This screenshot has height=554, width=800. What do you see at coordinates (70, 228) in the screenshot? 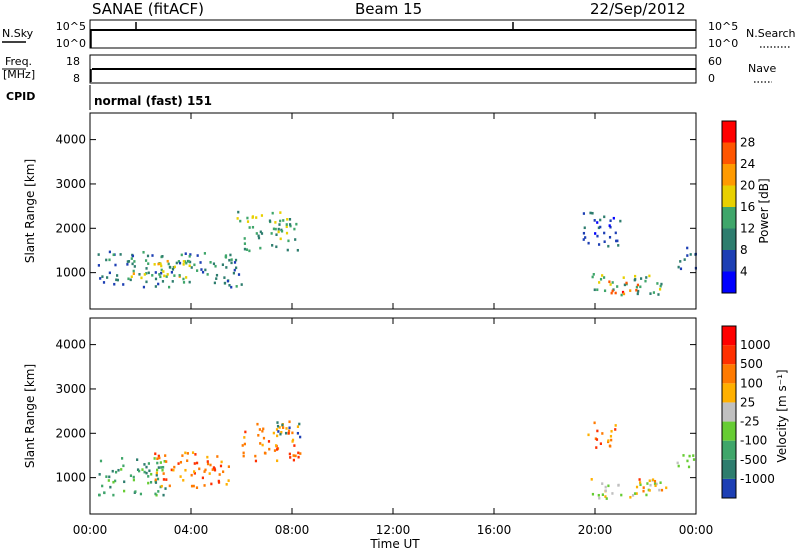
I see `y-tick-label: 2000` at bounding box center [70, 228].